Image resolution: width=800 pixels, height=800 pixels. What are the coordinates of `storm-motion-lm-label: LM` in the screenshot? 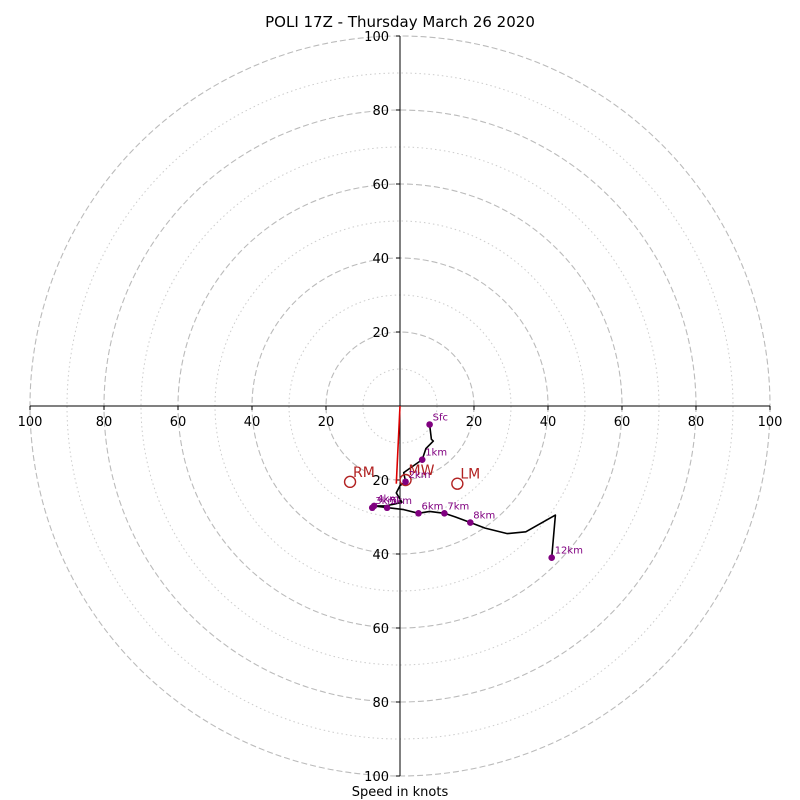 It's located at (470, 475).